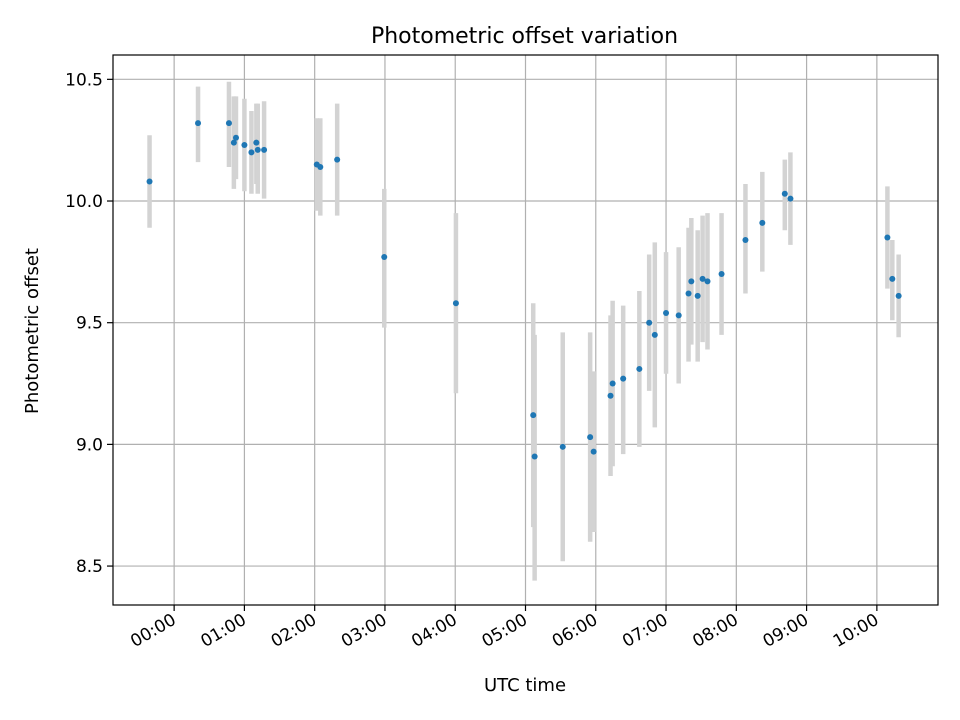  Describe the element at coordinates (84, 80) in the screenshot. I see `y-tick-label: 10.5` at that location.